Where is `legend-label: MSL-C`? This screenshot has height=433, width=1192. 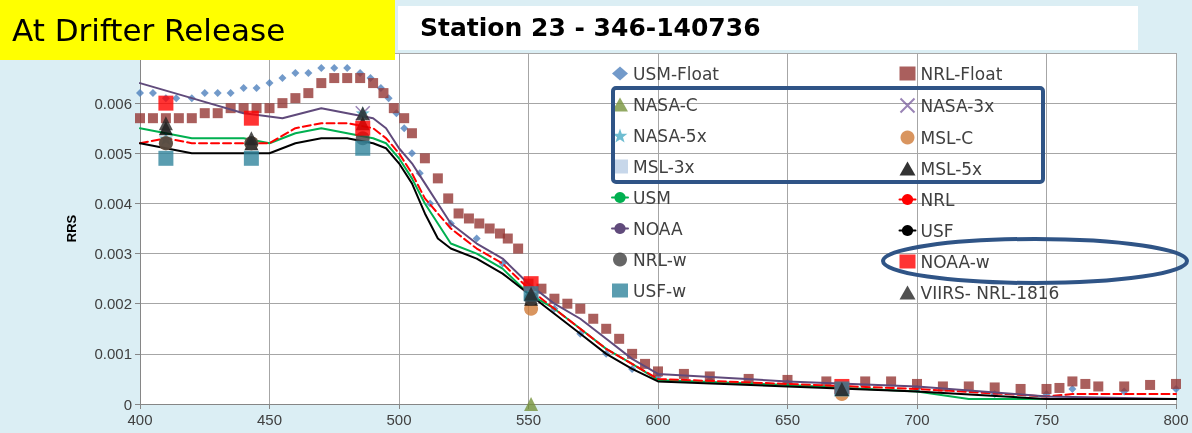
legend-label: MSL-C is located at coordinates (947, 137).